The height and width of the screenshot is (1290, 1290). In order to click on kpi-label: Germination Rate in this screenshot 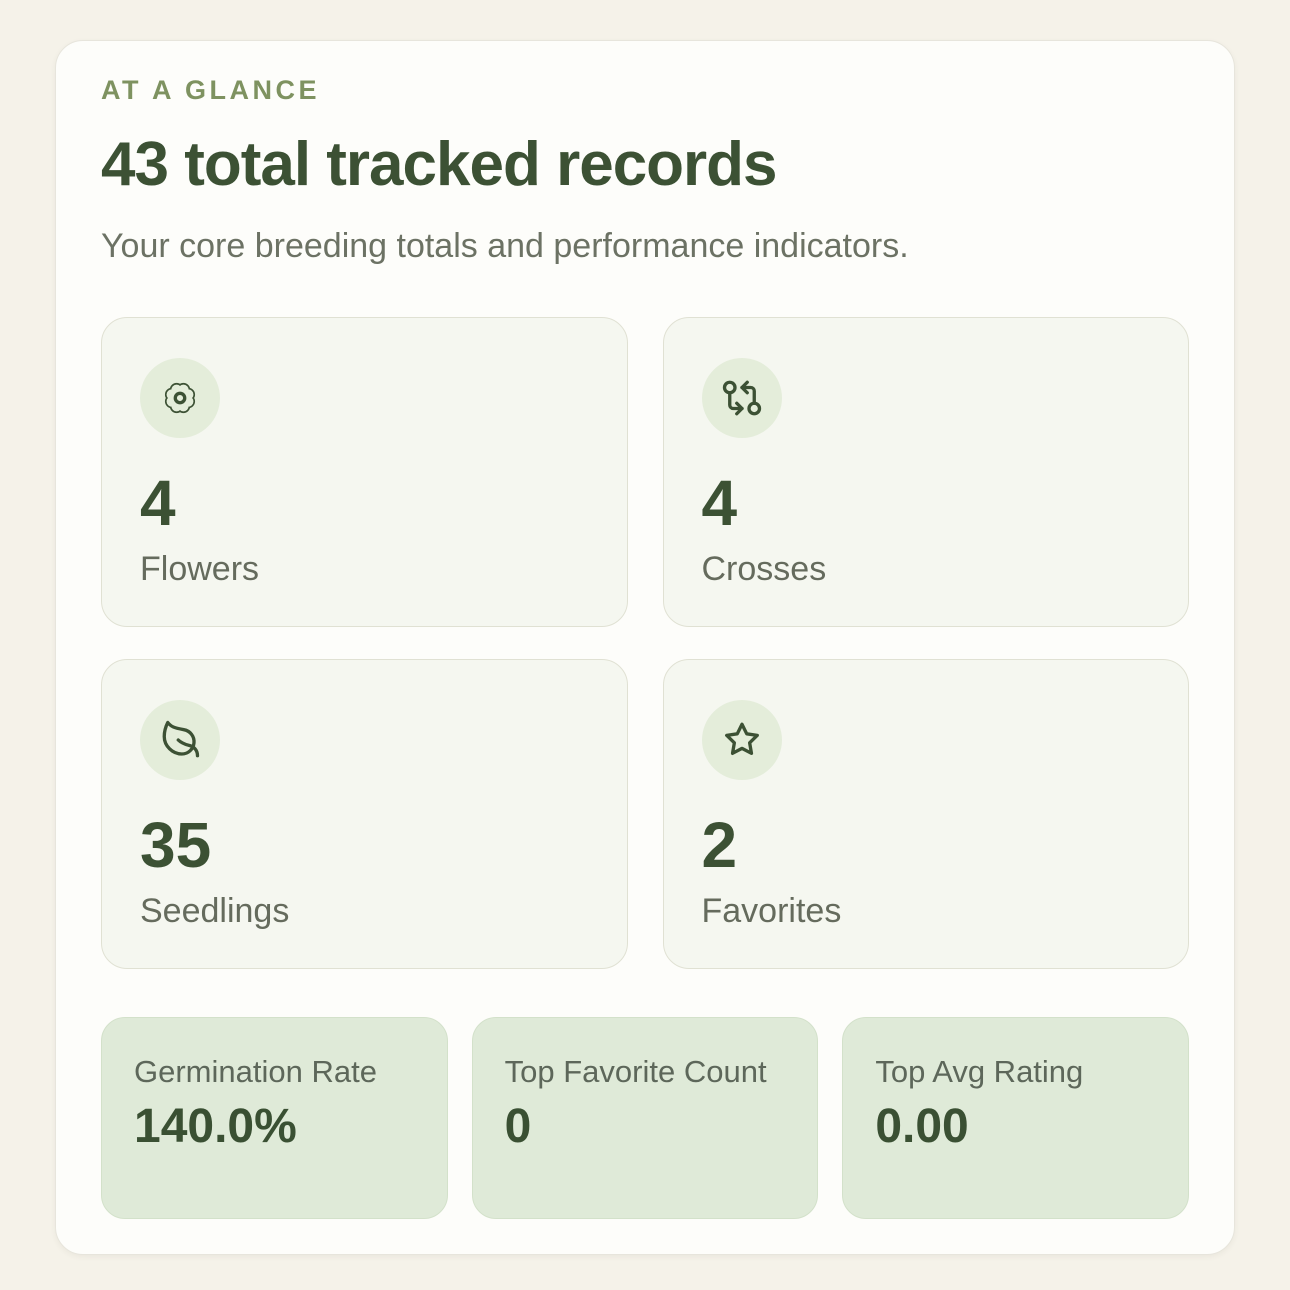, I will do `click(255, 1071)`.